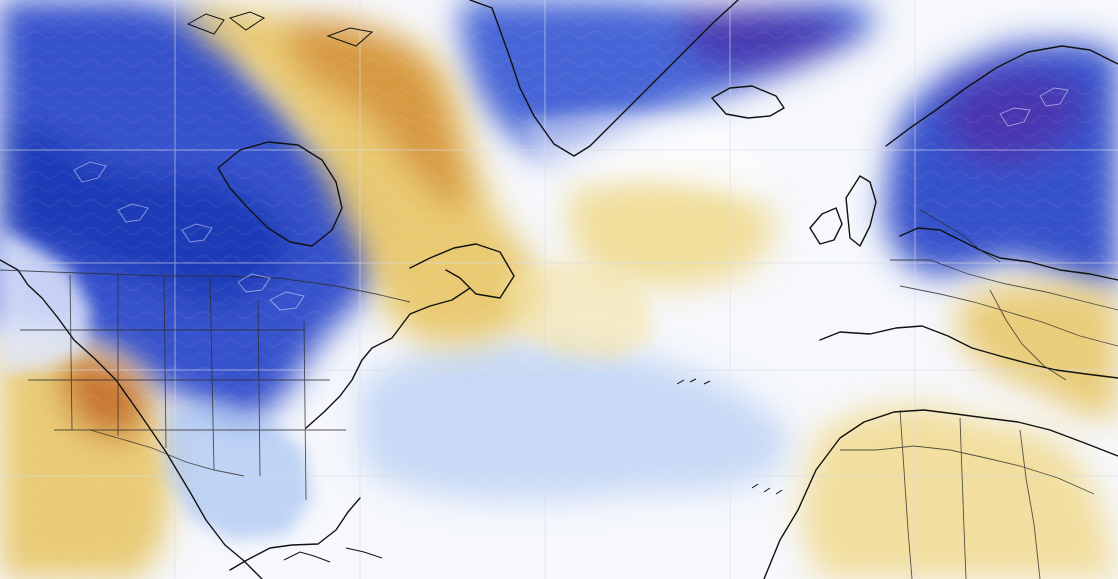 The height and width of the screenshot is (579, 1118). I want to click on us-mexico-border, so click(167, 453).